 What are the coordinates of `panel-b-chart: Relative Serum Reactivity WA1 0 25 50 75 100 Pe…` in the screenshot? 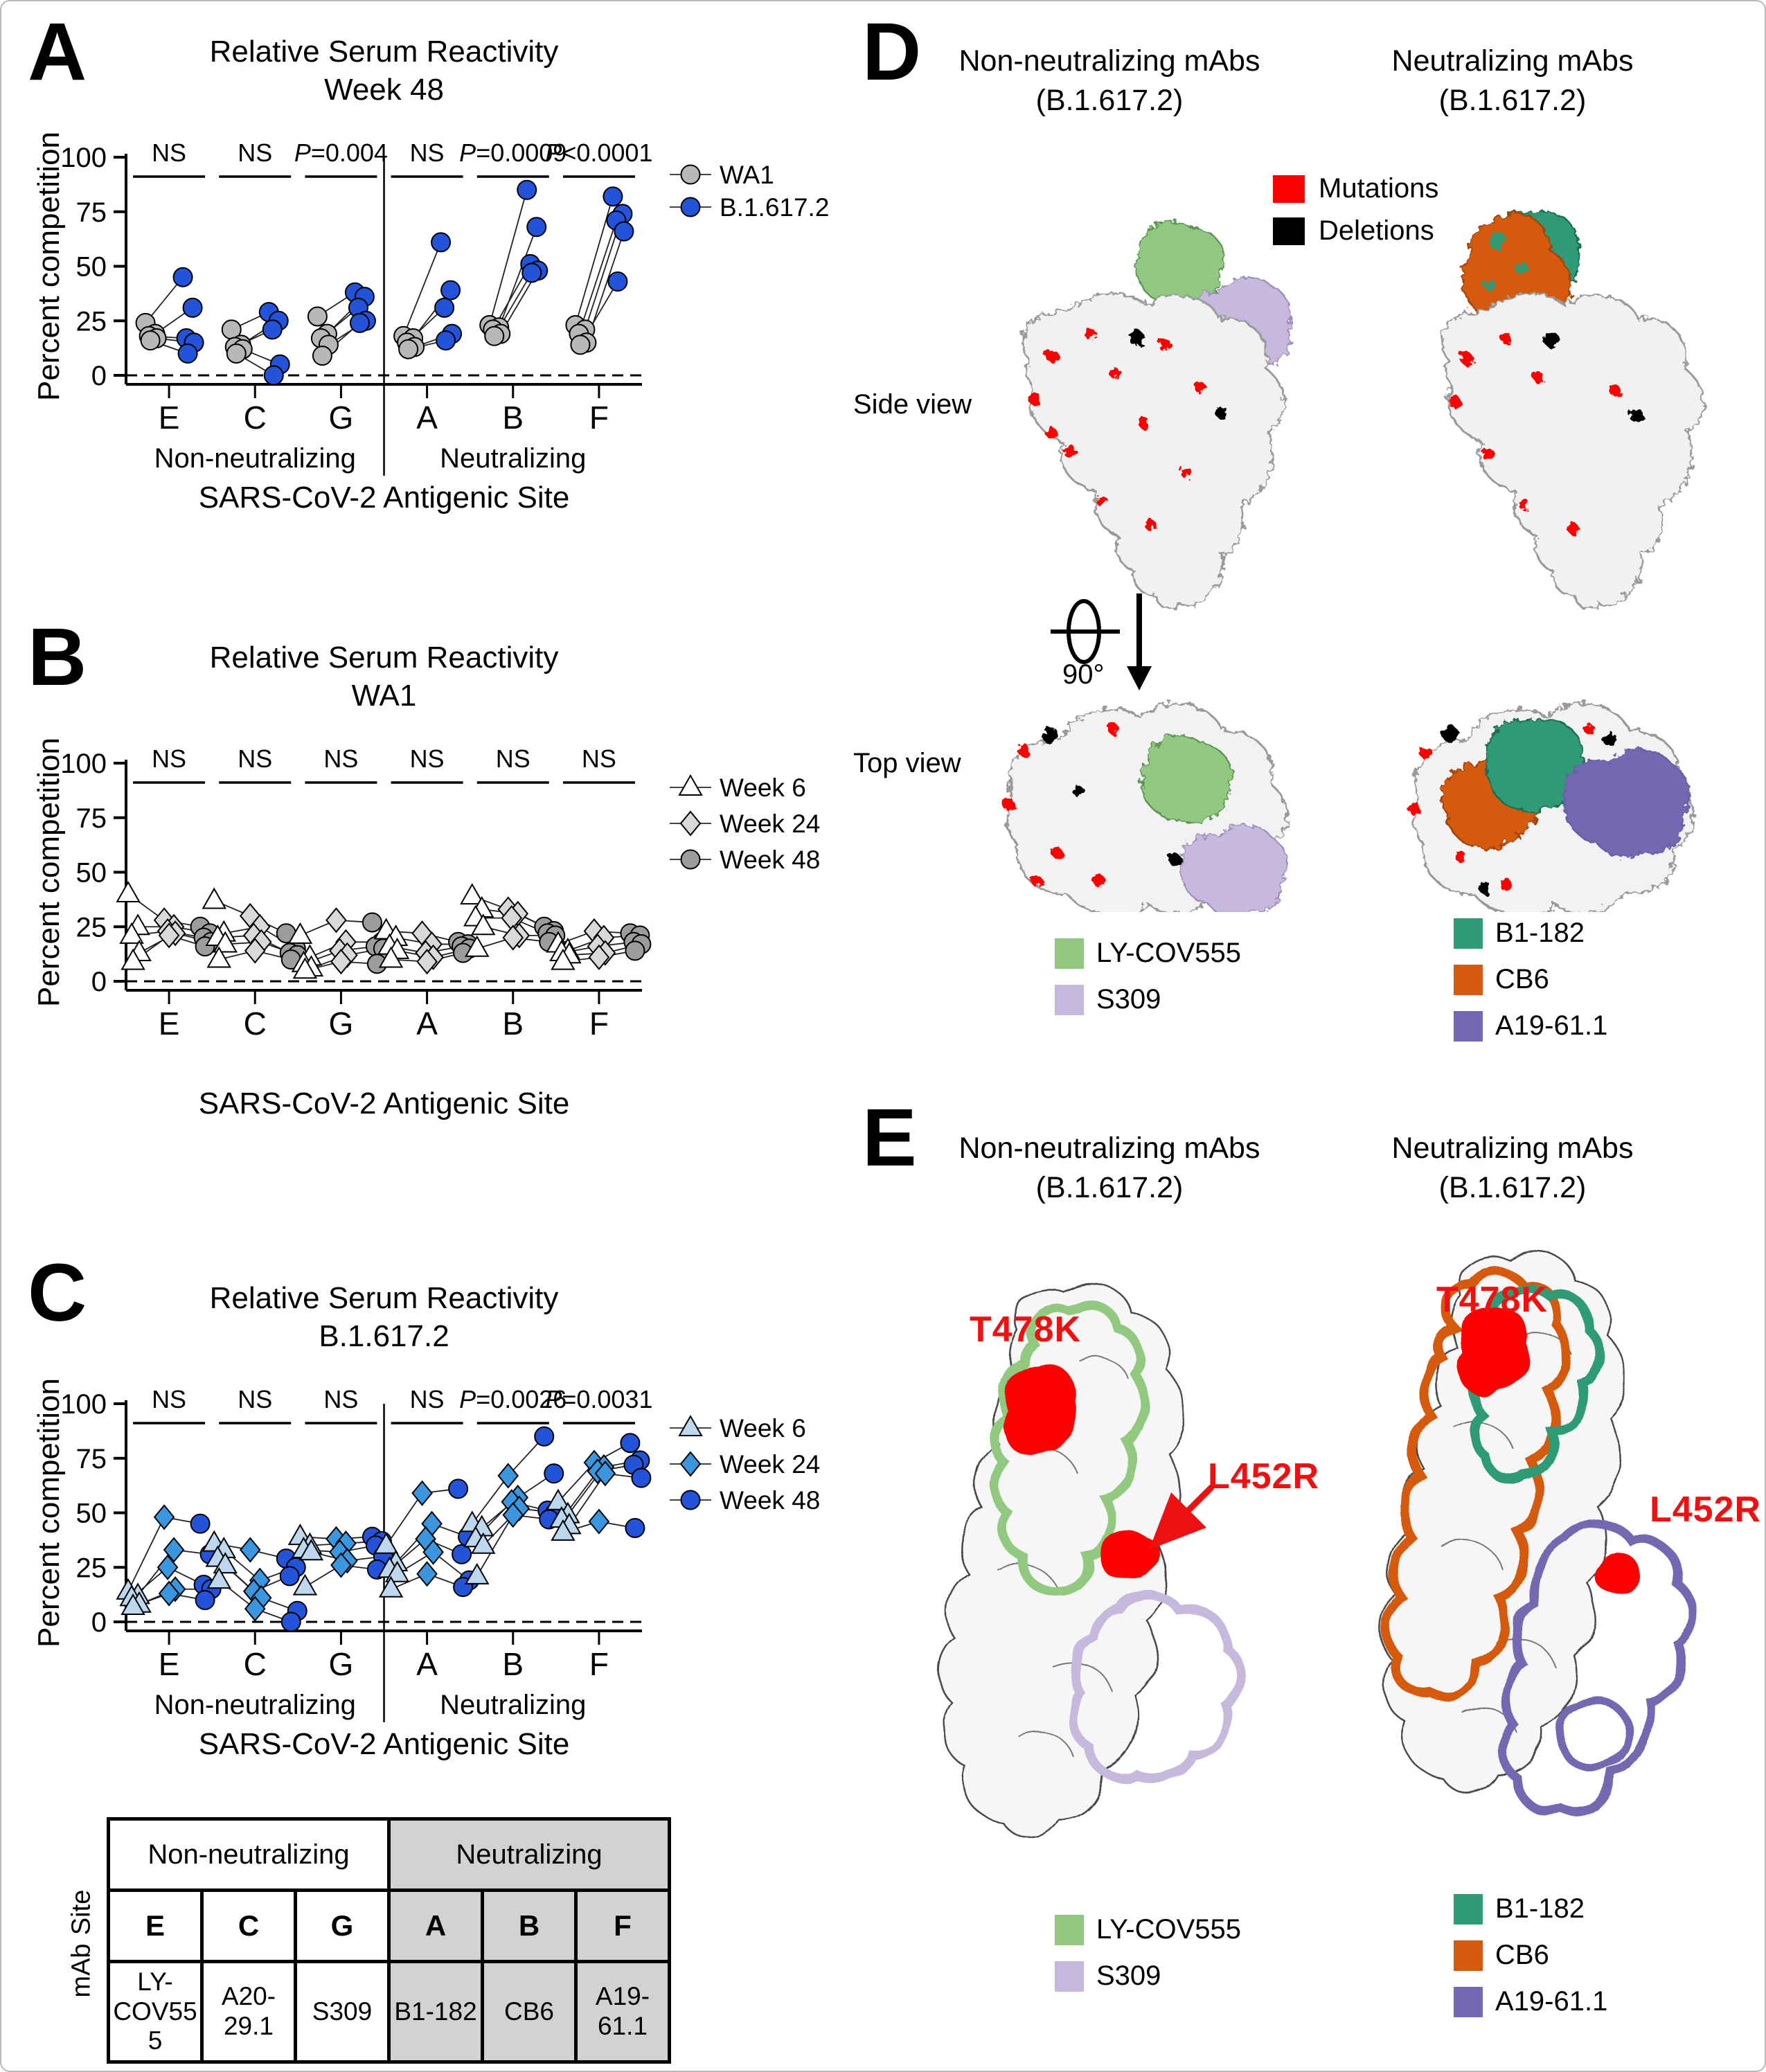 It's located at (448, 895).